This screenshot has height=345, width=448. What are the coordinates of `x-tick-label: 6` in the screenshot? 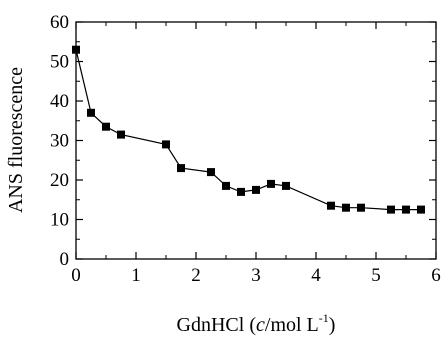 It's located at (436, 275).